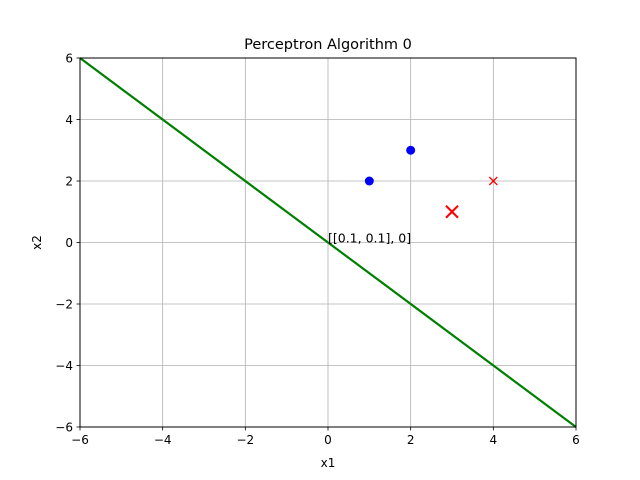 The width and height of the screenshot is (640, 480). What do you see at coordinates (64, 428) in the screenshot?
I see `y-tick-label: −6` at bounding box center [64, 428].